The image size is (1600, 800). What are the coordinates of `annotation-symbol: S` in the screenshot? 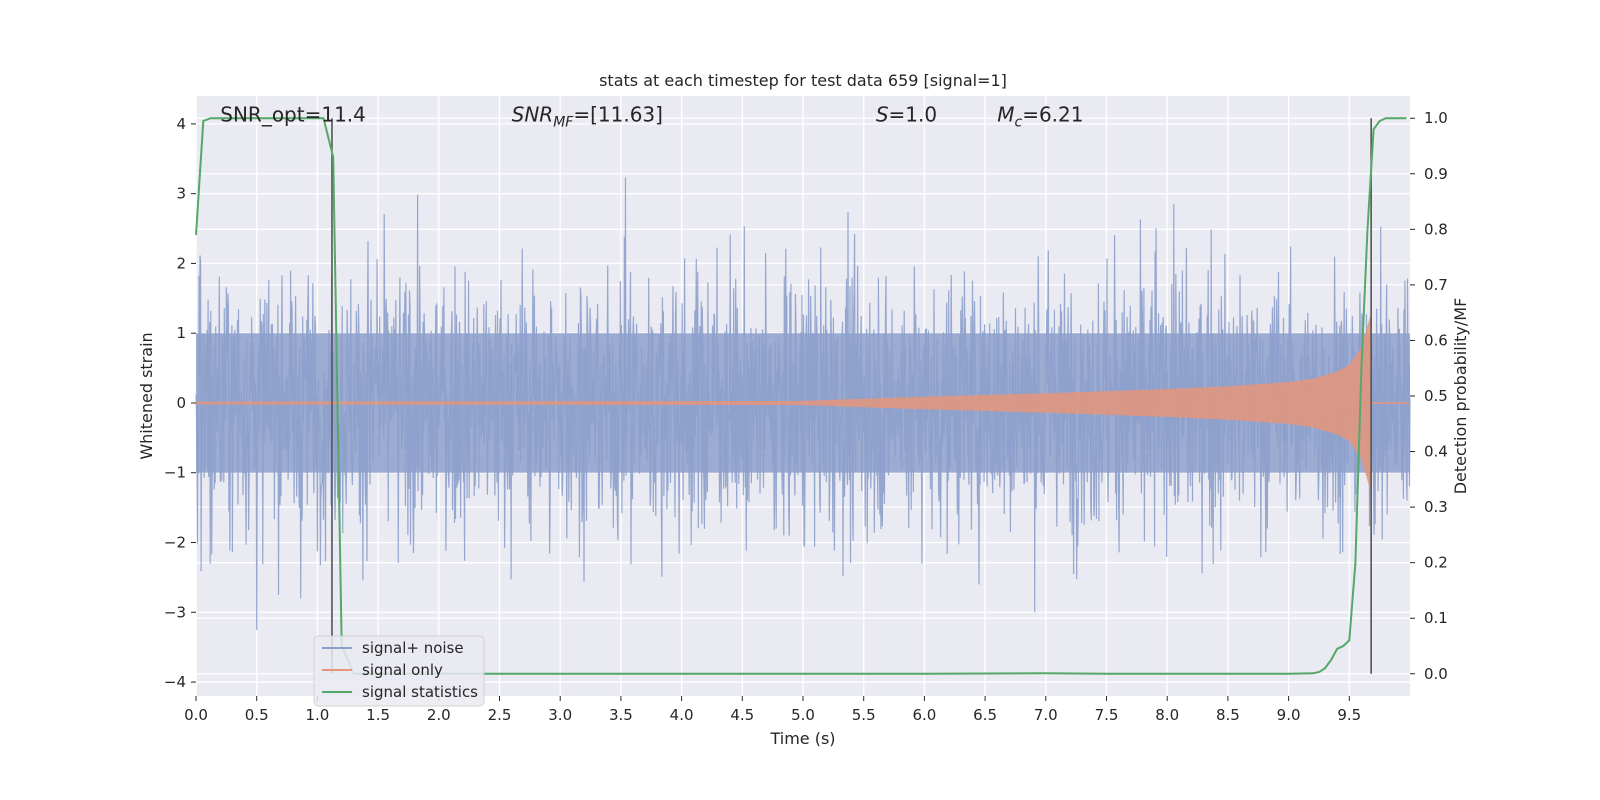 It's located at (882, 114).